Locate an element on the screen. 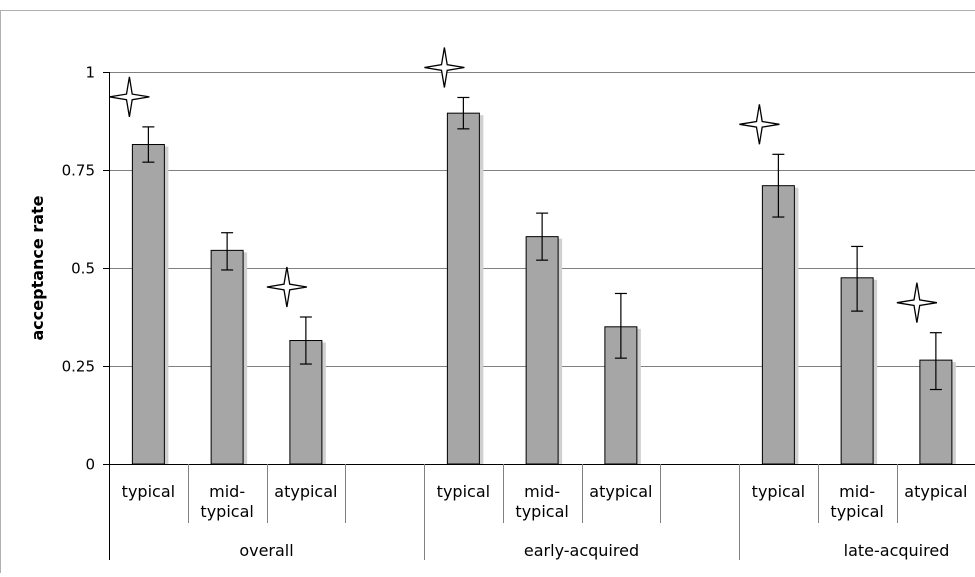  y-tick-label: 0 is located at coordinates (90, 465).